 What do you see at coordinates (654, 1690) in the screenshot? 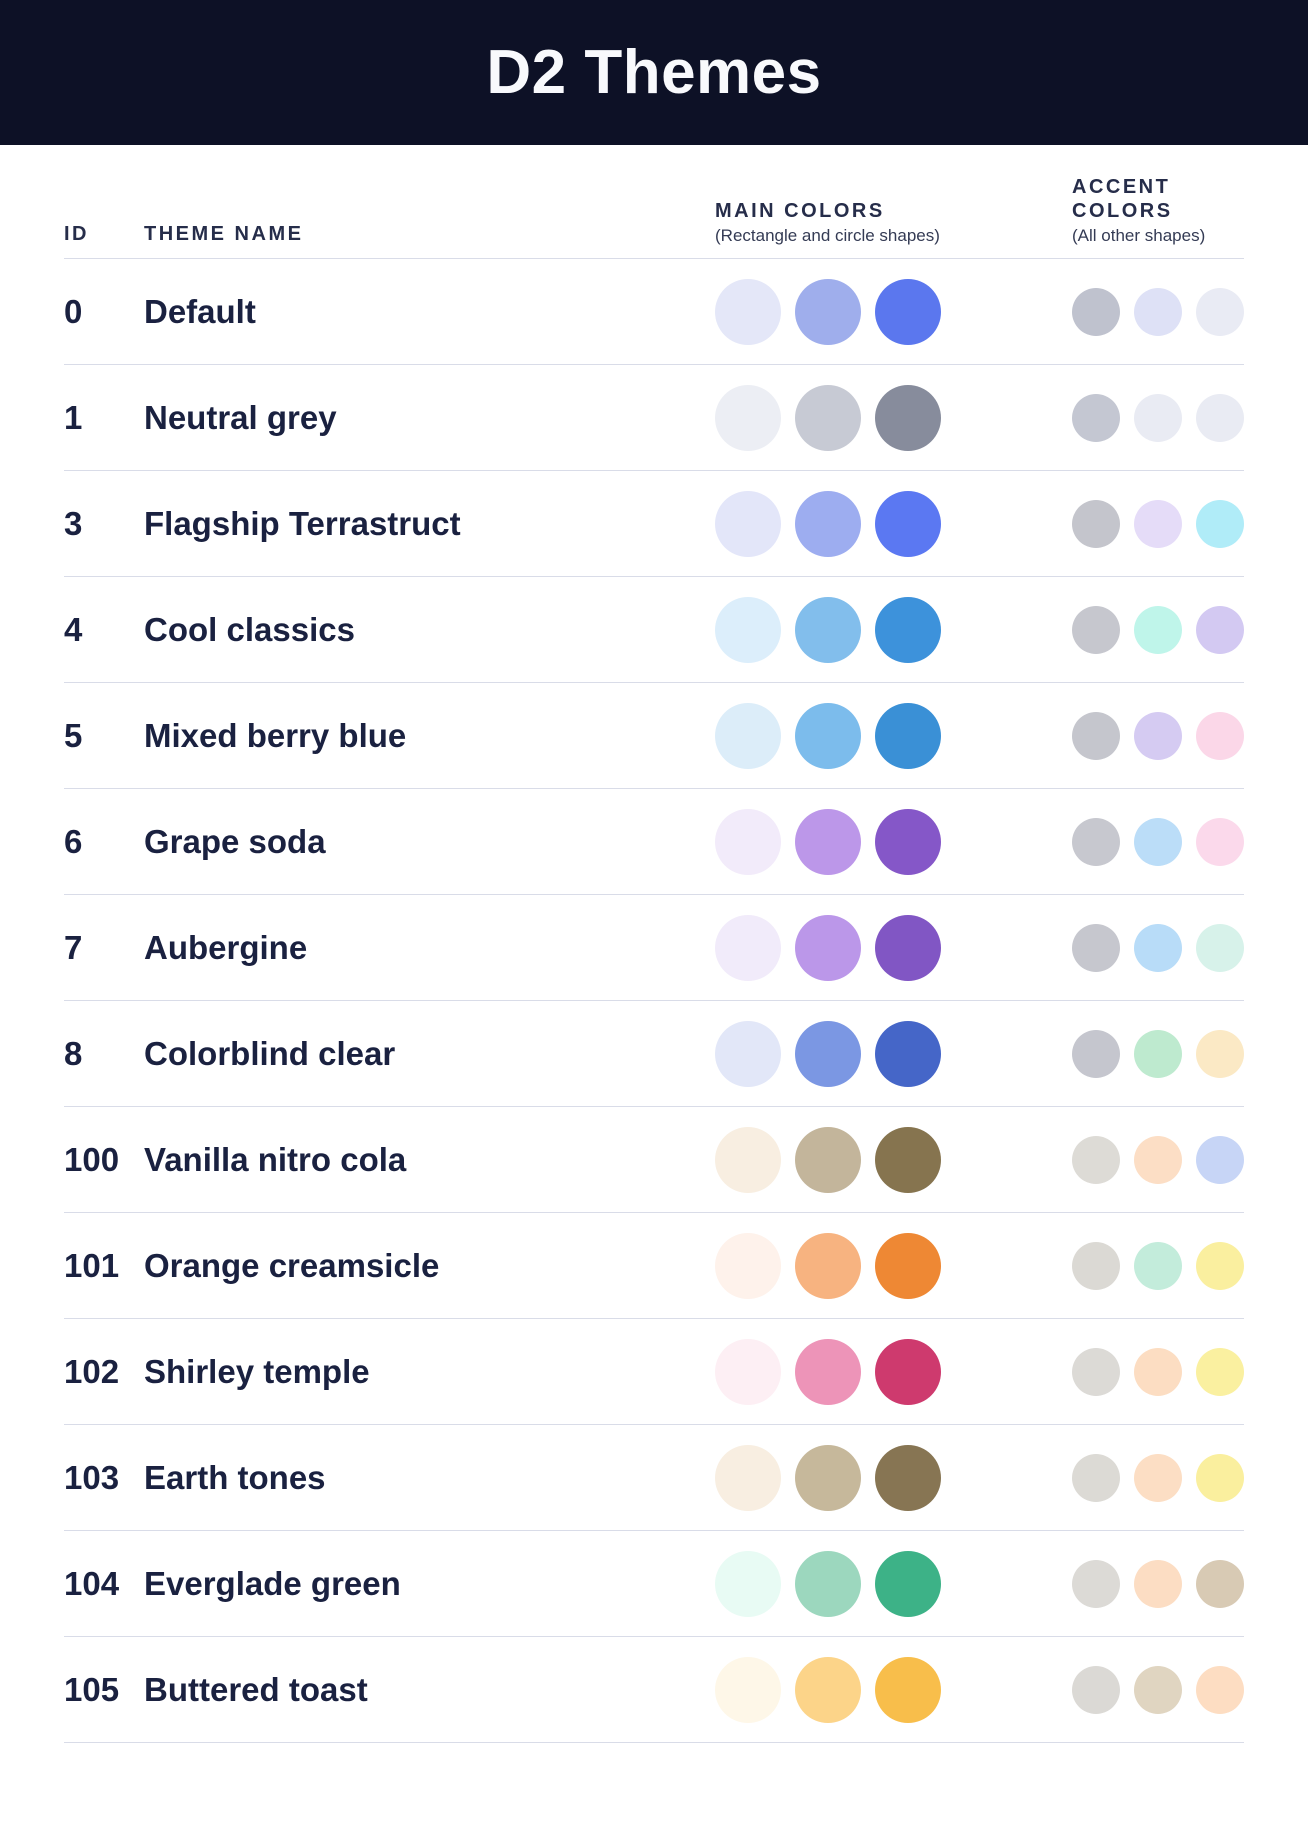
I see `theme-row: 105 Buttered toast` at bounding box center [654, 1690].